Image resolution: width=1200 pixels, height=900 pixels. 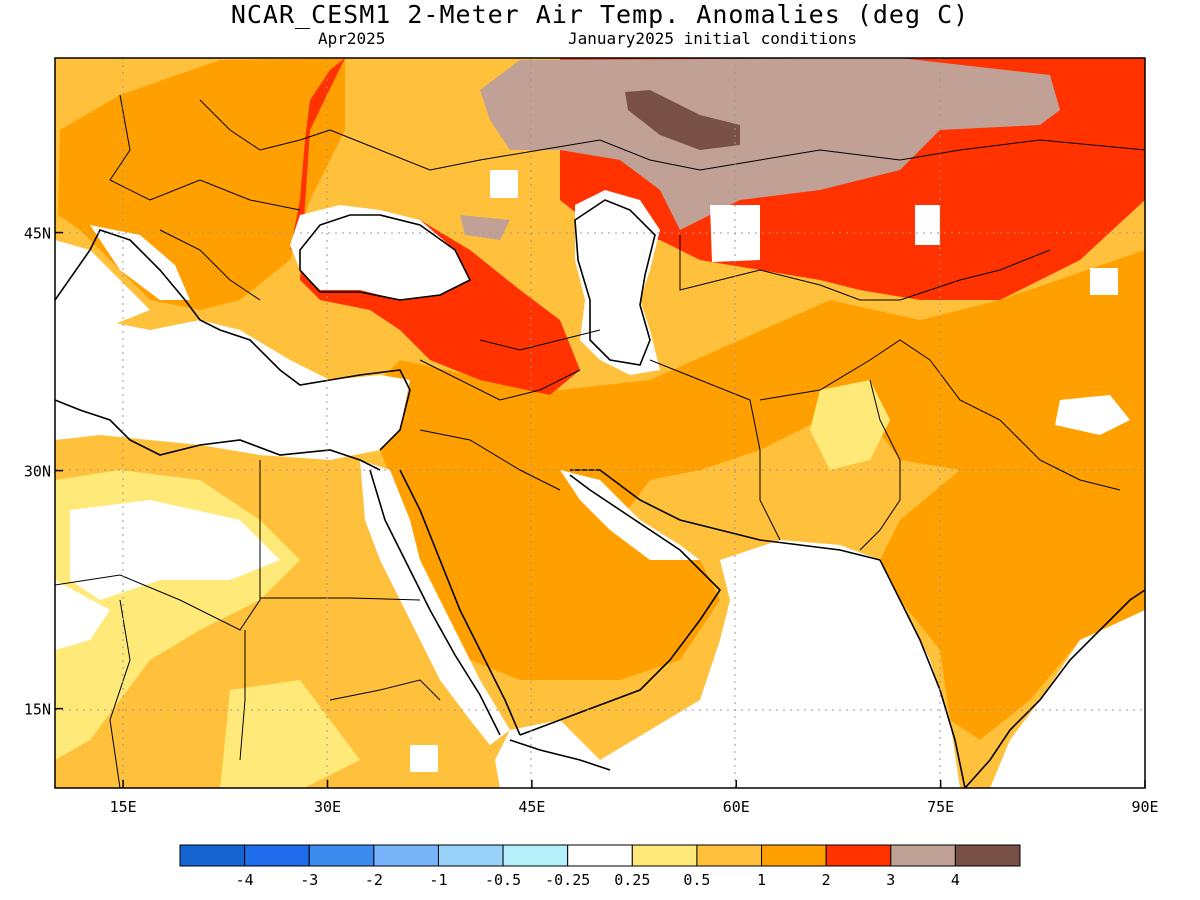 I want to click on field-india-orange, so click(x=1012, y=585).